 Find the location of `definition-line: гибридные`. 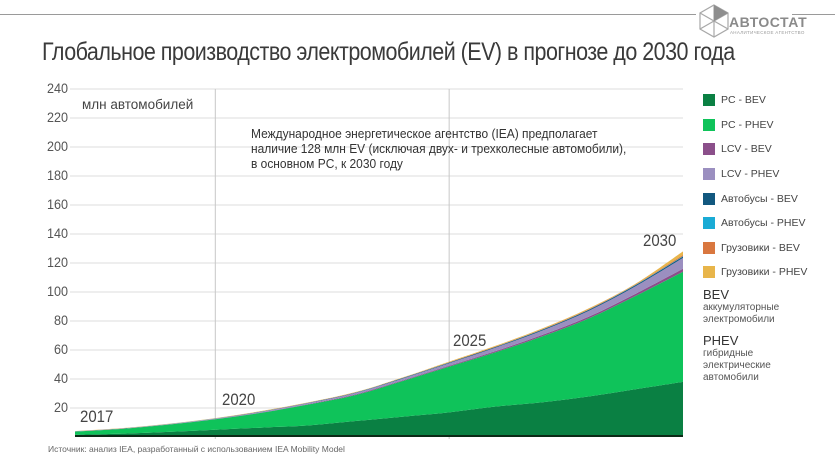

definition-line: гибридные is located at coordinates (728, 353).